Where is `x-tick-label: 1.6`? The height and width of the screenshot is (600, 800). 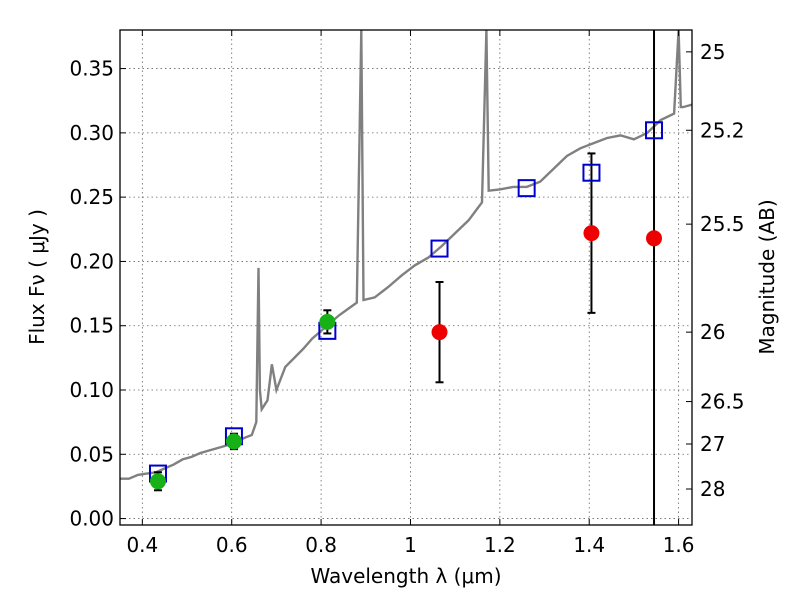
x-tick-label: 1.6 is located at coordinates (679, 545).